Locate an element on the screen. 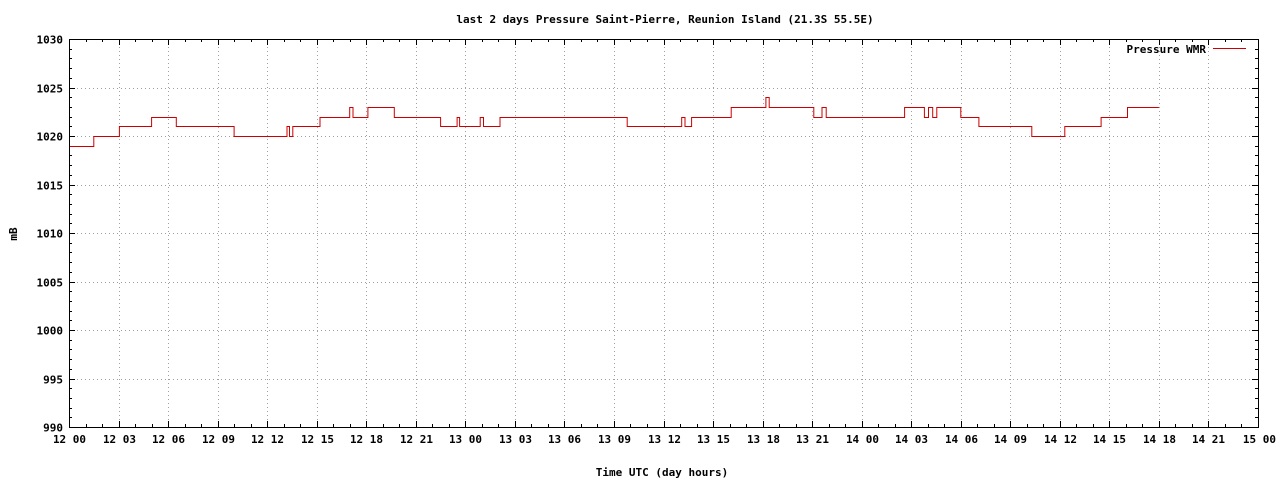 The height and width of the screenshot is (480, 1280). y-tick-label: 1015 is located at coordinates (50, 186).